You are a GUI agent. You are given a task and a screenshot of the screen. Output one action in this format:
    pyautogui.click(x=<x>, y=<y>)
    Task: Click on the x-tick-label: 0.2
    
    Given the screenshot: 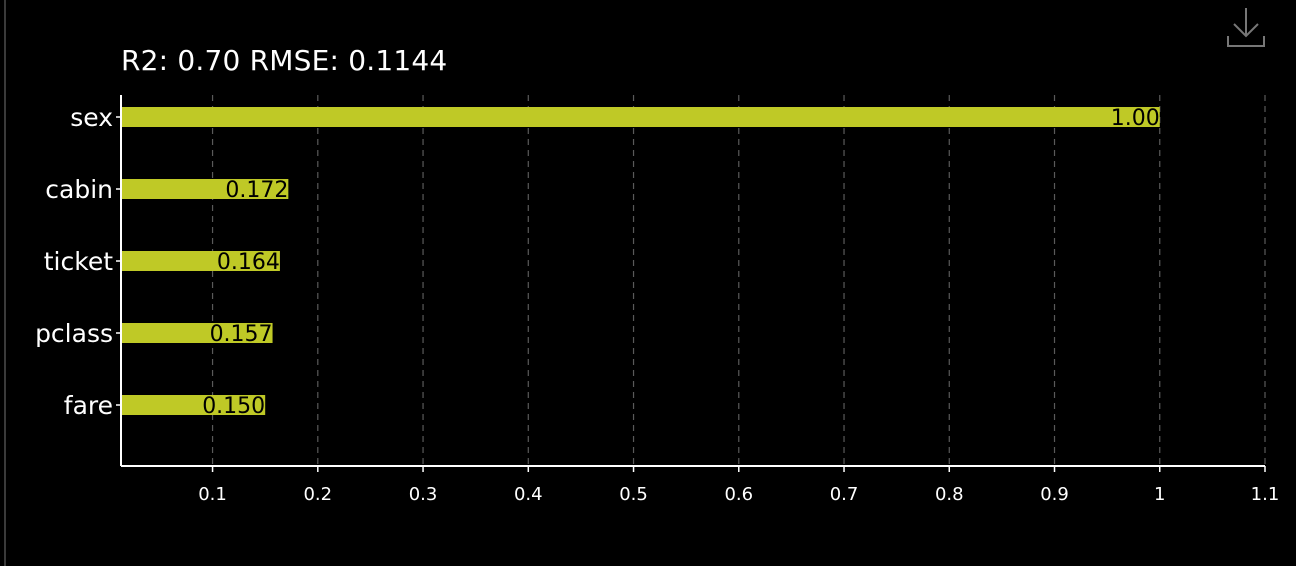 What is the action you would take?
    pyautogui.click(x=317, y=494)
    